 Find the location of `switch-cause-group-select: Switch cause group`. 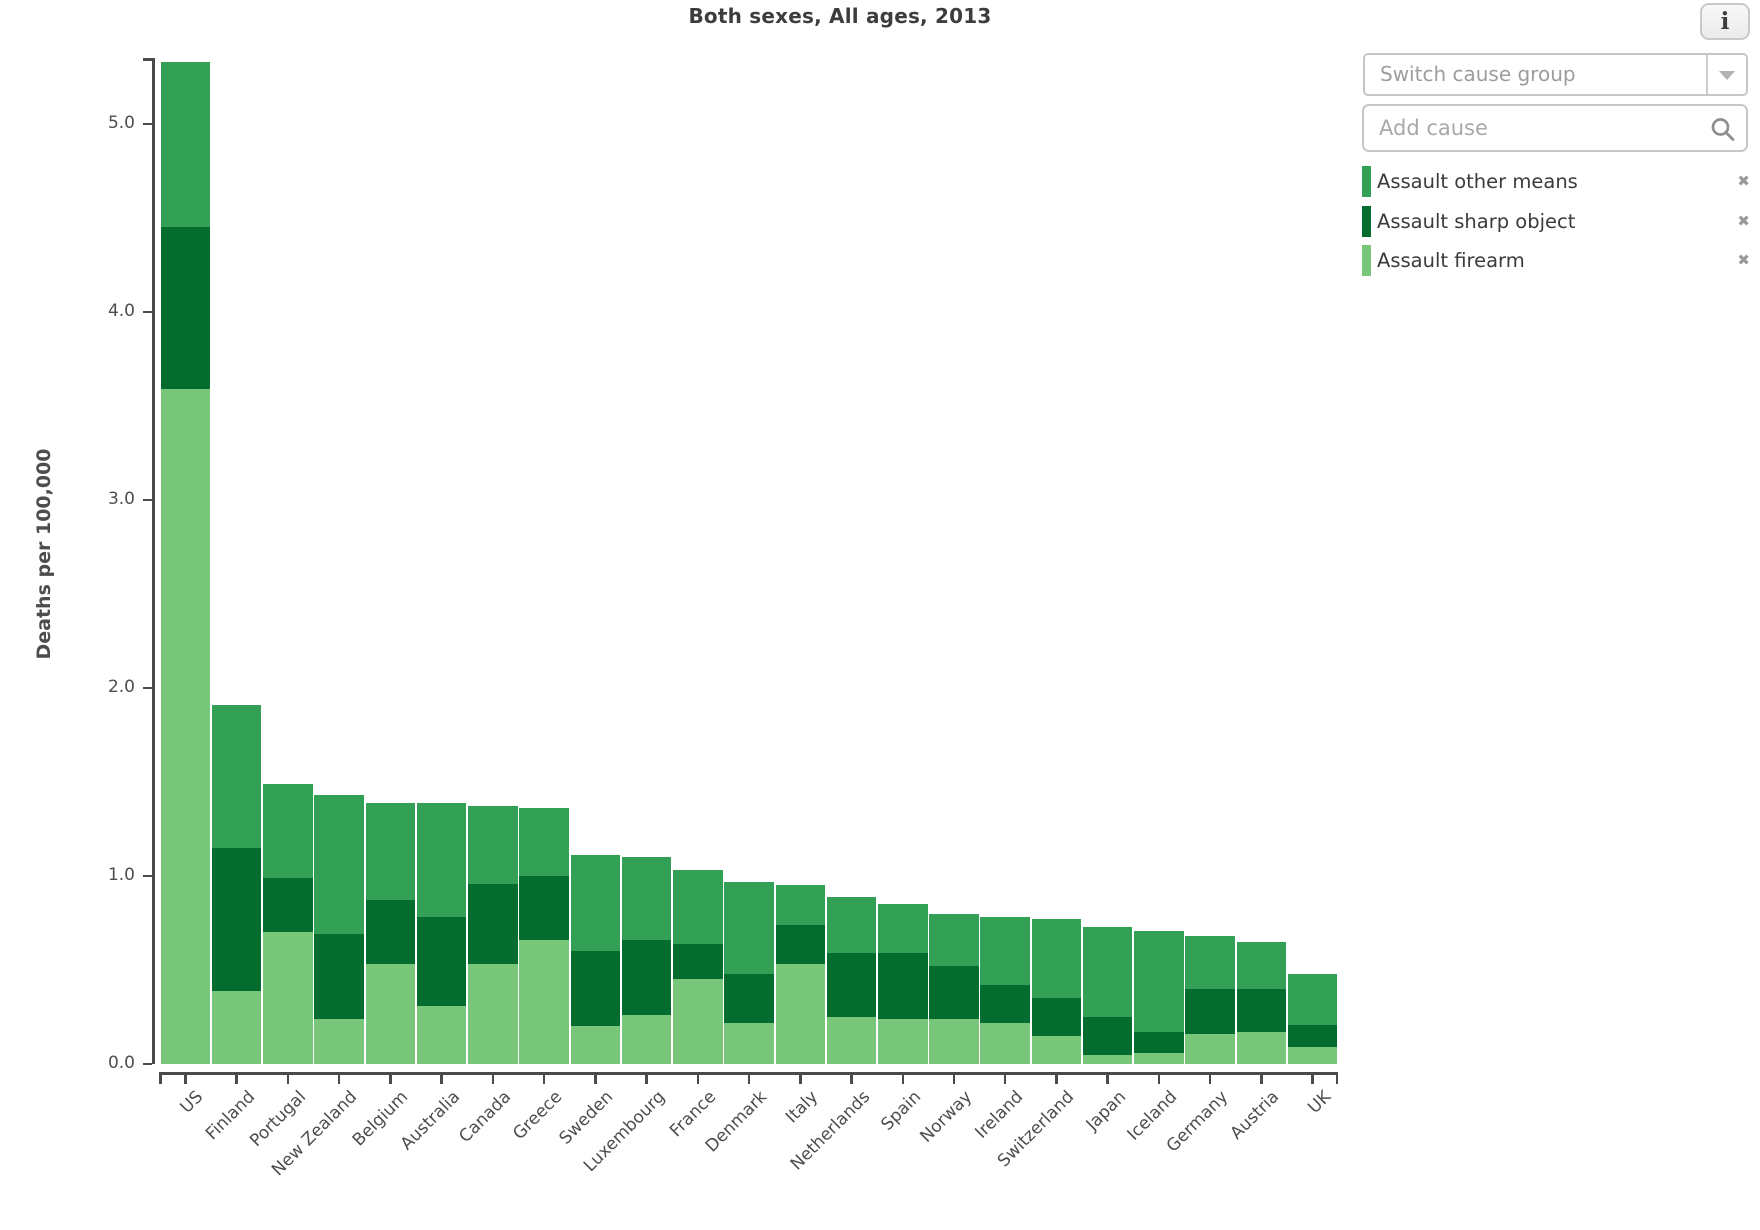

switch-cause-group-select: Switch cause group is located at coordinates (1555, 74).